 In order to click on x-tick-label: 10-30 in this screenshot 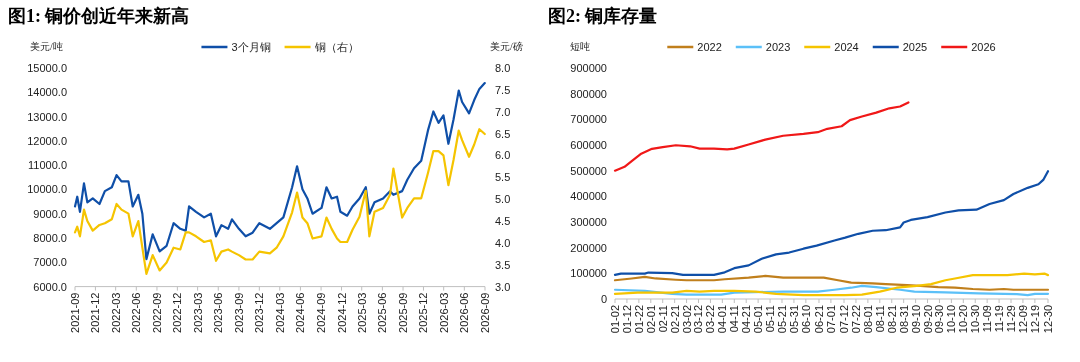, I will do `click(975, 319)`.